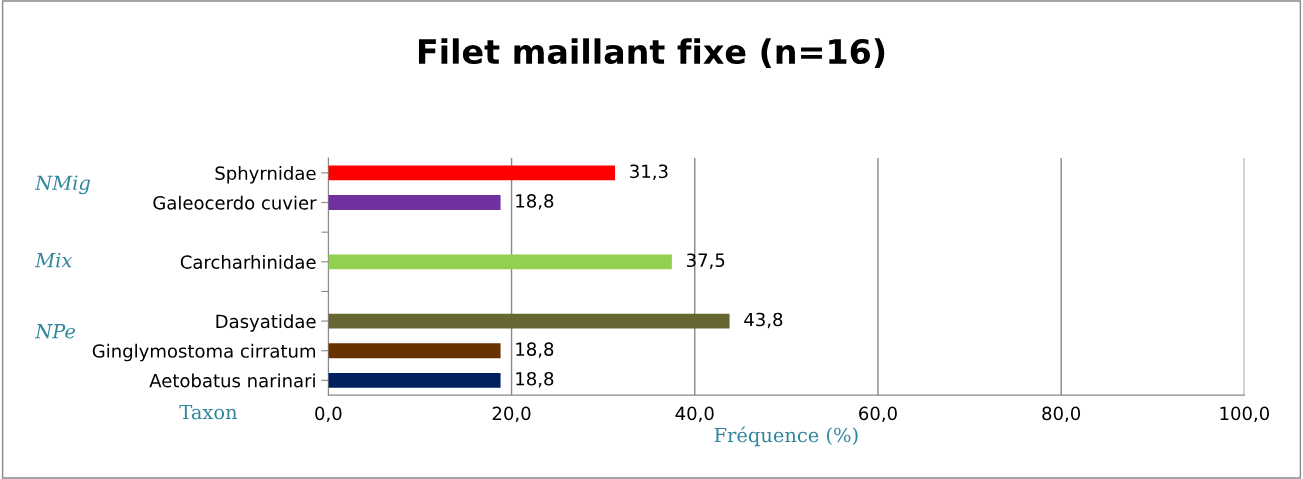  What do you see at coordinates (266, 323) in the screenshot?
I see `y-tick-label: Dasyatidae` at bounding box center [266, 323].